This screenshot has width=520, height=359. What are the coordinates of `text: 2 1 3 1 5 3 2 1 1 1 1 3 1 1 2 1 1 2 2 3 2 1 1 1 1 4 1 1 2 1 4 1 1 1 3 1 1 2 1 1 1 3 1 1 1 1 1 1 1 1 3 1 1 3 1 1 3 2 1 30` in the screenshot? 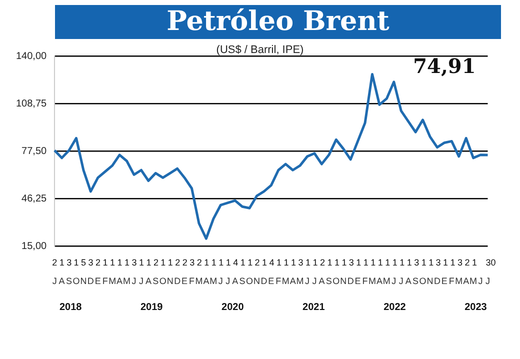 It's located at (274, 263).